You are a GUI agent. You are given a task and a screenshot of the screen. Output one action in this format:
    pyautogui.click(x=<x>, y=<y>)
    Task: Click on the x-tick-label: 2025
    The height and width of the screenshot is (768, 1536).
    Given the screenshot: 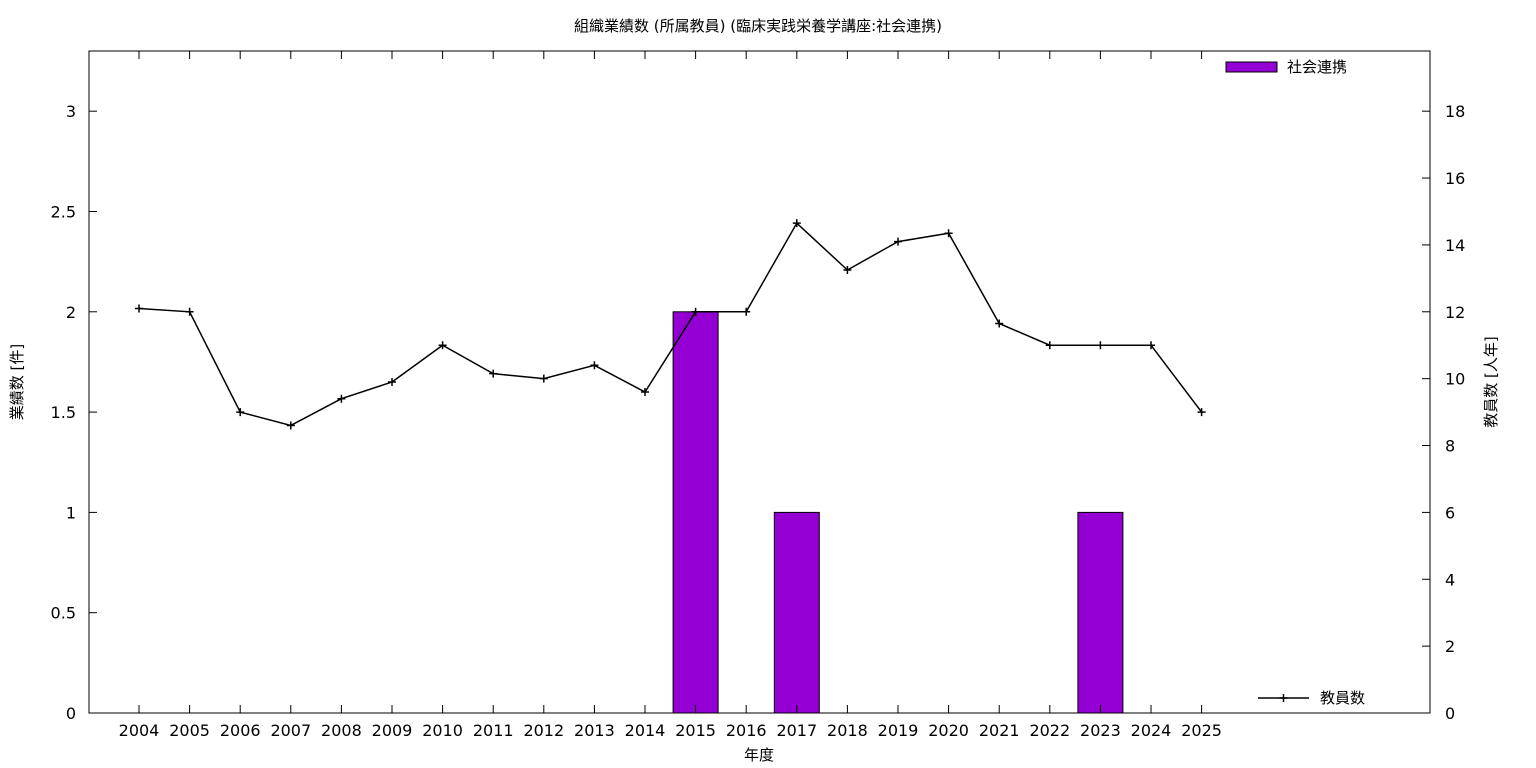 What is the action you would take?
    pyautogui.click(x=1201, y=730)
    